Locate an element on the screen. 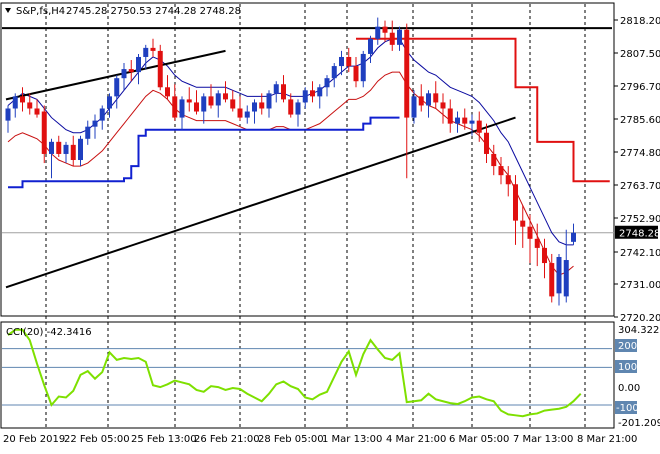  channel-top-line is located at coordinates (115, 75).